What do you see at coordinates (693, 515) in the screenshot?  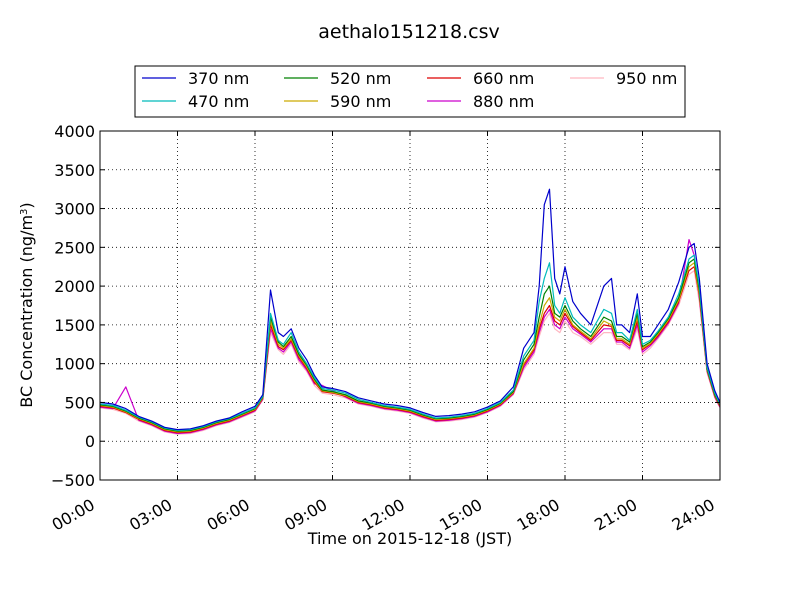 I see `x-tick-label: 24:00` at bounding box center [693, 515].